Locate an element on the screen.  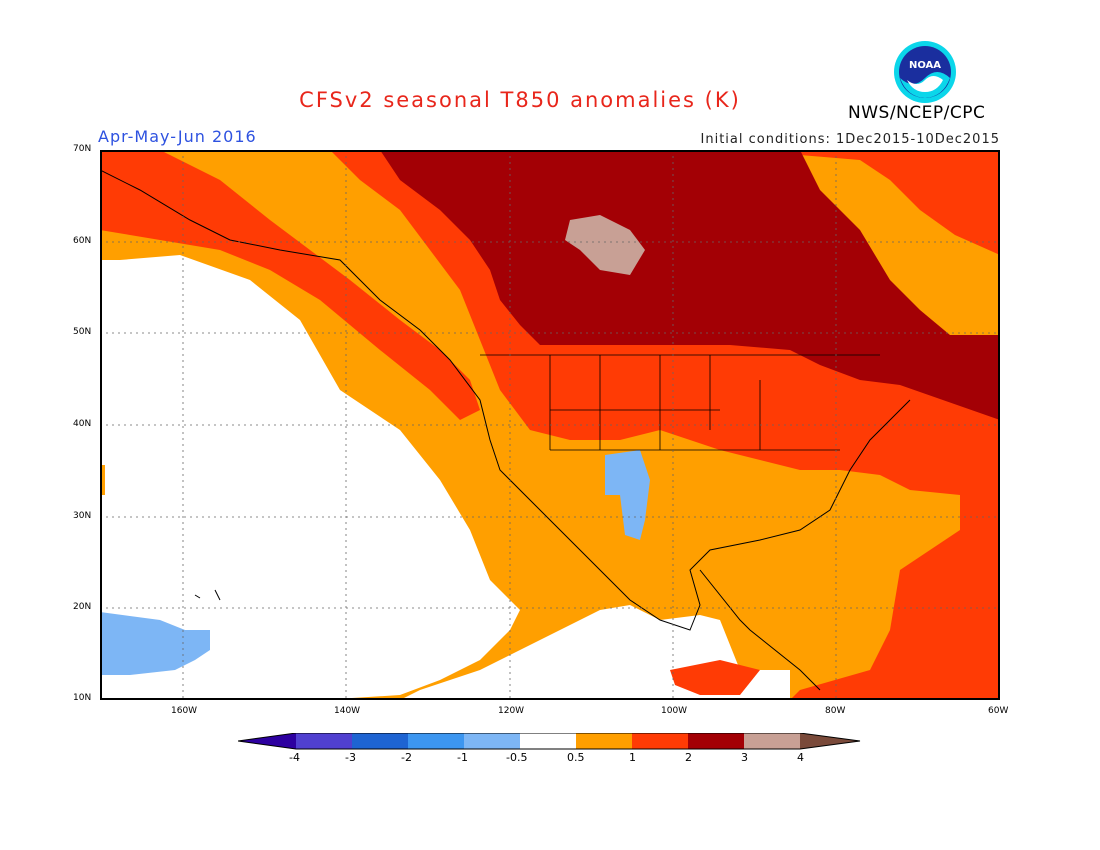
legend-label: 2 is located at coordinates (688, 757).